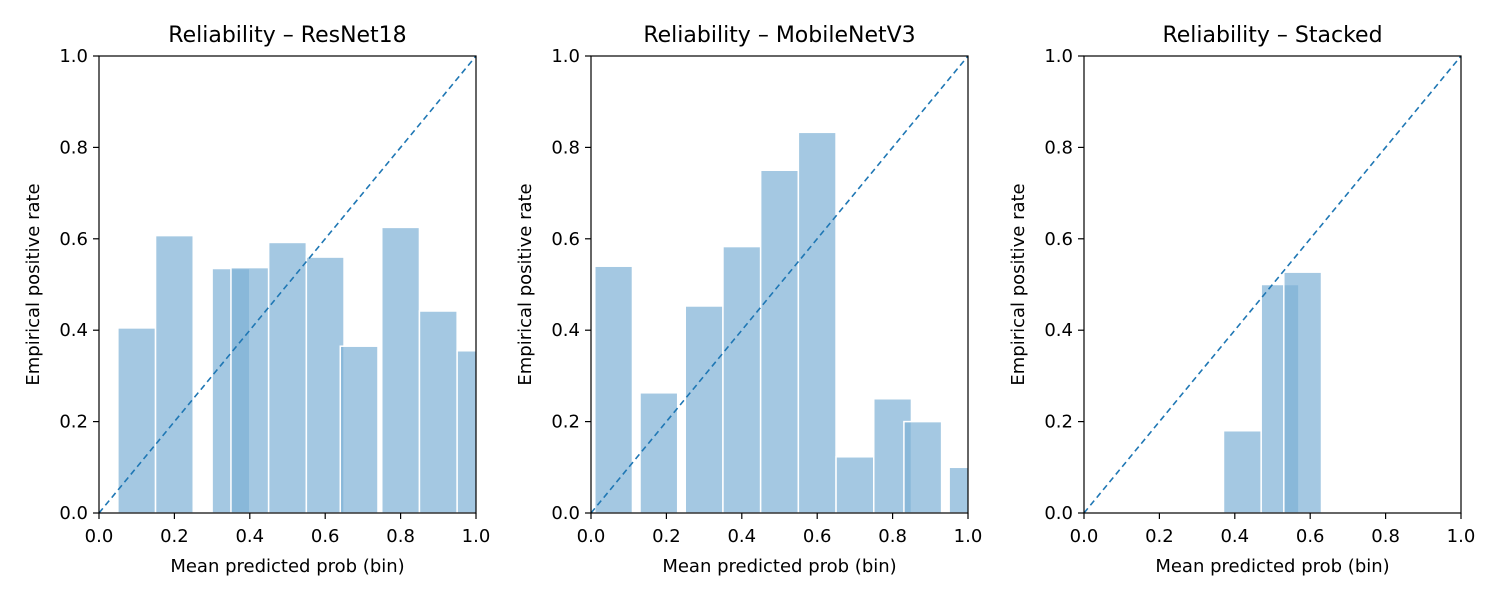 This screenshot has width=1500, height=600. Describe the element at coordinates (1272, 35) in the screenshot. I see `chart-title: Reliability – Stacked` at that location.